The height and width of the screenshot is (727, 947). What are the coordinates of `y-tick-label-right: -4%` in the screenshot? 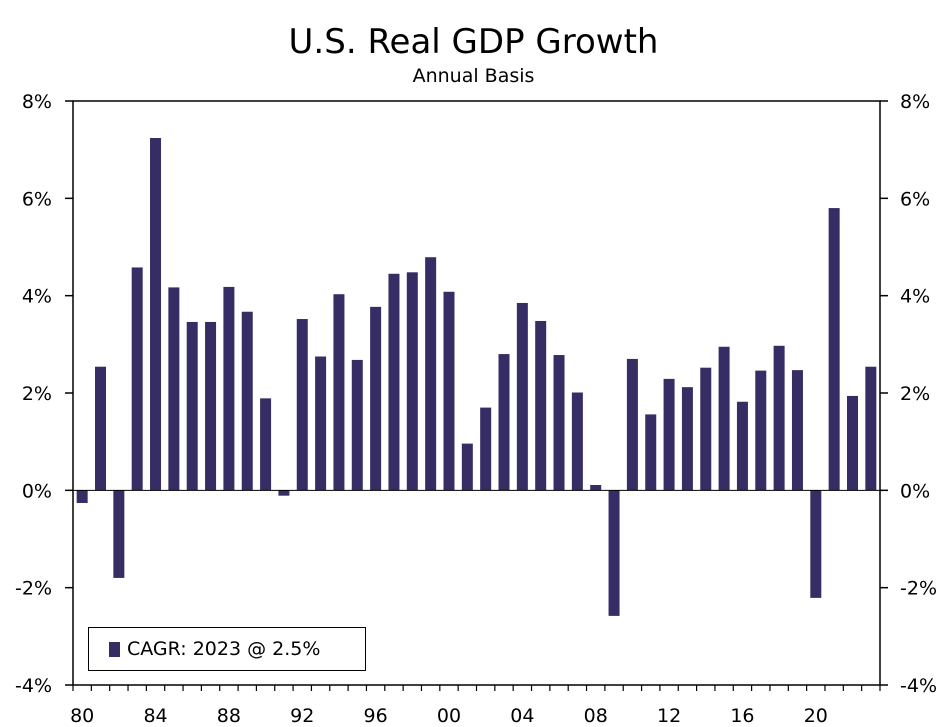 It's located at (918, 686).